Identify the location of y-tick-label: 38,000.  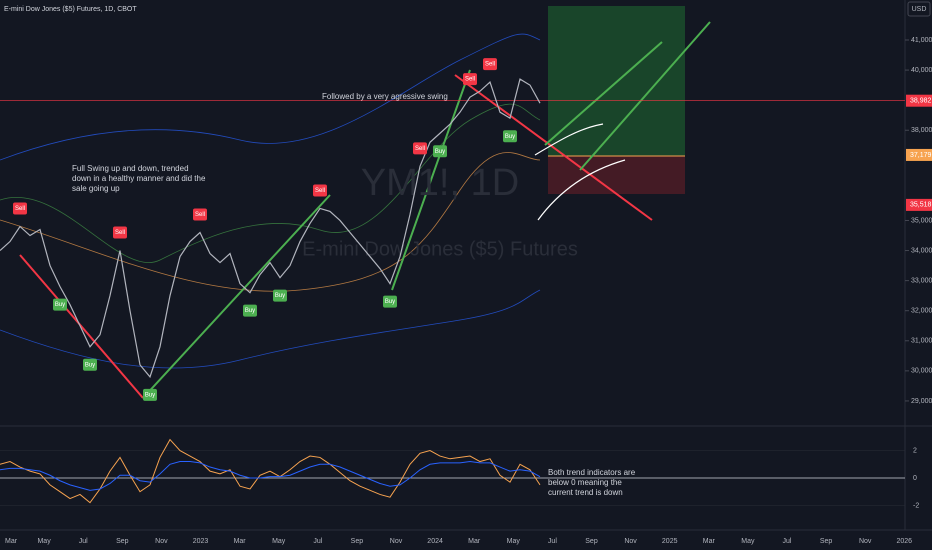
(921, 130).